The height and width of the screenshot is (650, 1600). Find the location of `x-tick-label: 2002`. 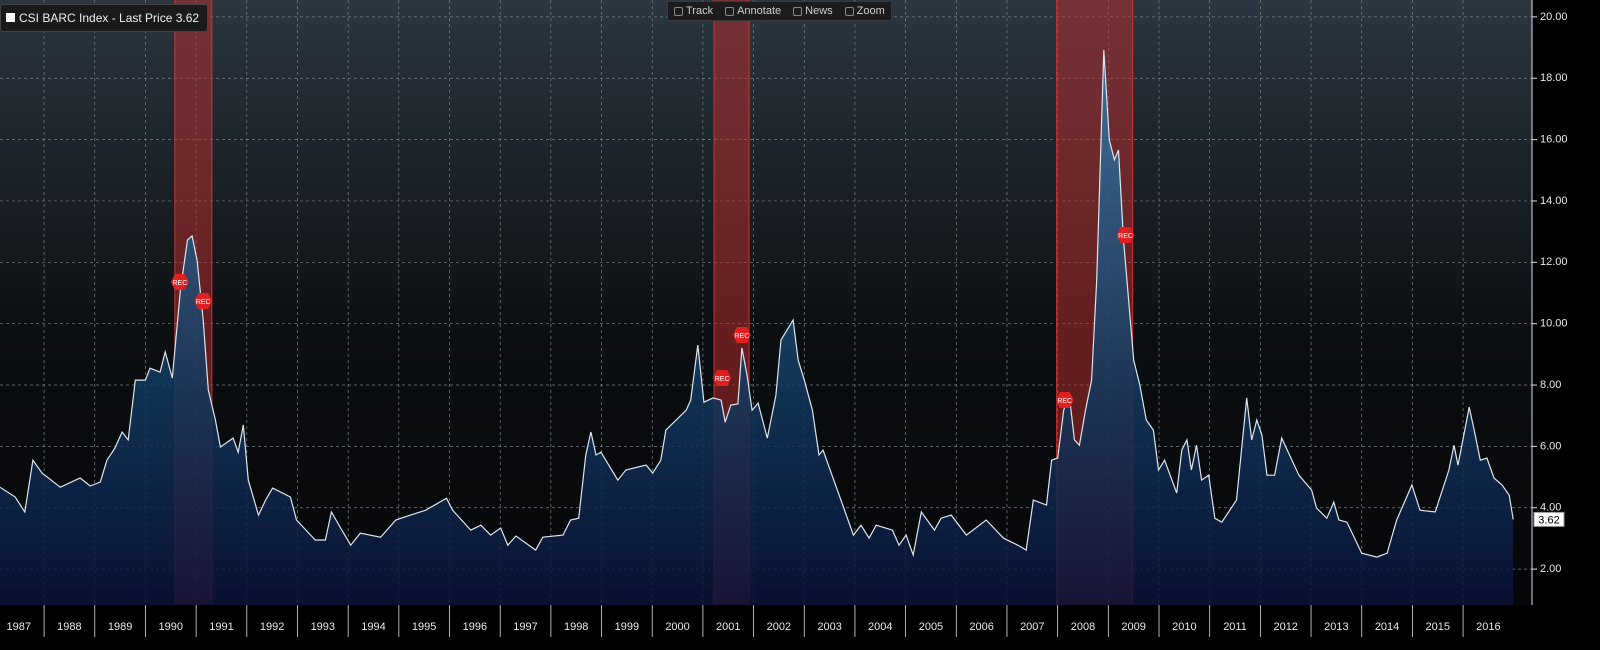

x-tick-label: 2002 is located at coordinates (779, 627).